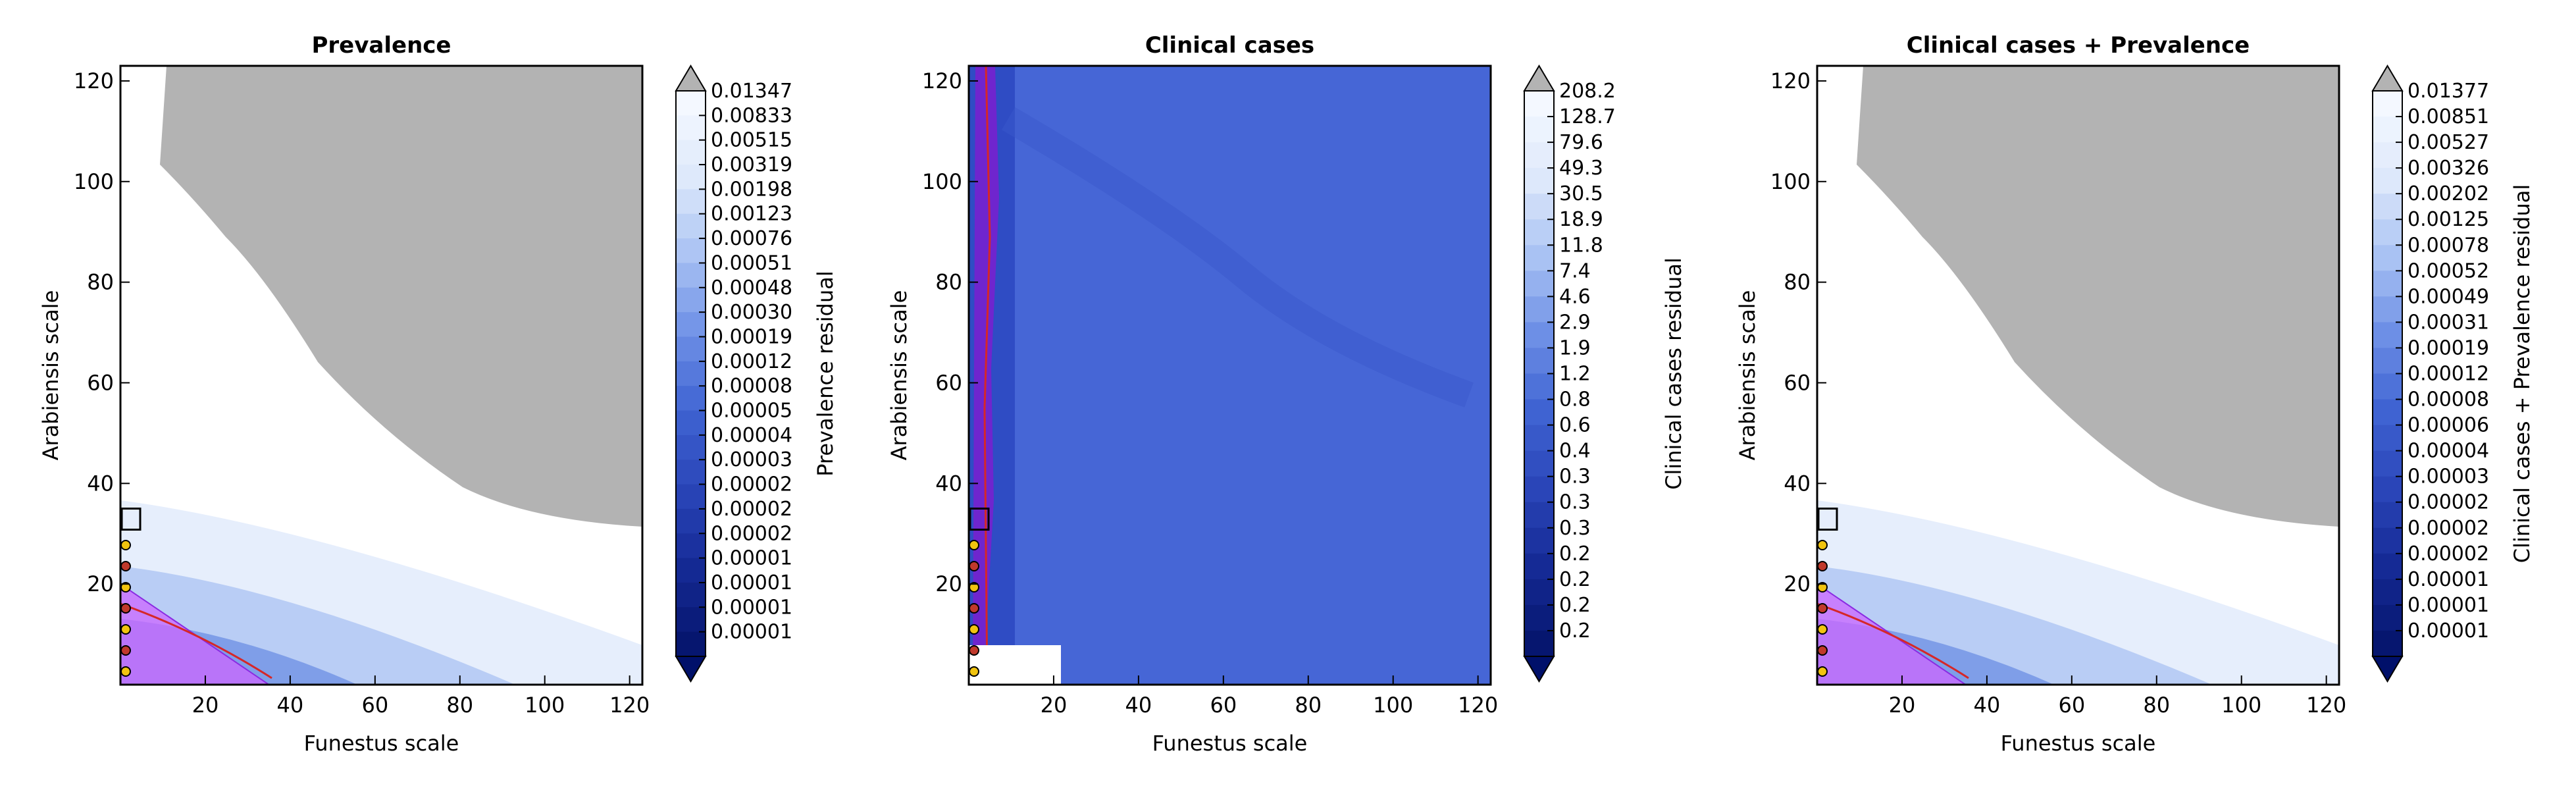 The image size is (2576, 790). What do you see at coordinates (1575, 347) in the screenshot?
I see `colorbar-tick-label: 1.9` at bounding box center [1575, 347].